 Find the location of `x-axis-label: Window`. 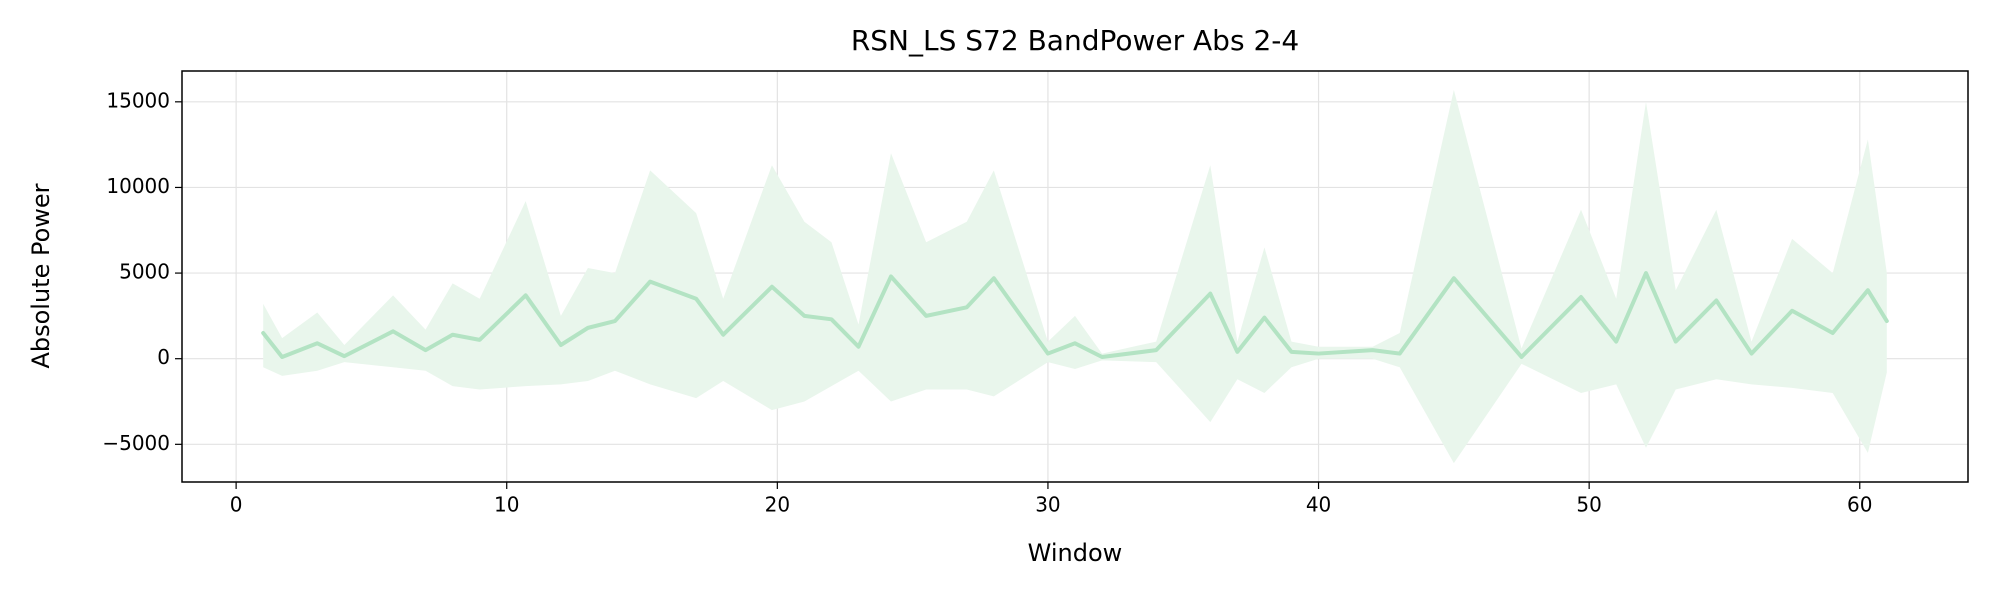

x-axis-label: Window is located at coordinates (1075, 553).